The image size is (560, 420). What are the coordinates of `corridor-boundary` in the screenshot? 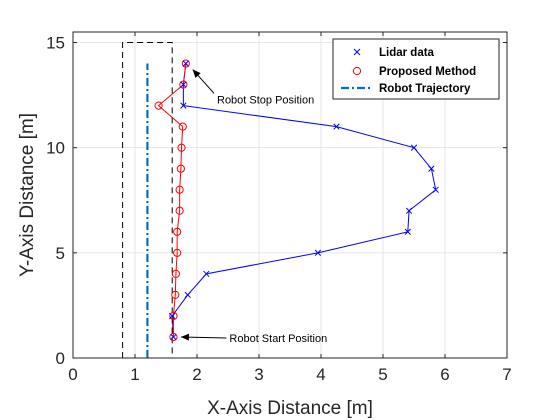 It's located at (147, 200).